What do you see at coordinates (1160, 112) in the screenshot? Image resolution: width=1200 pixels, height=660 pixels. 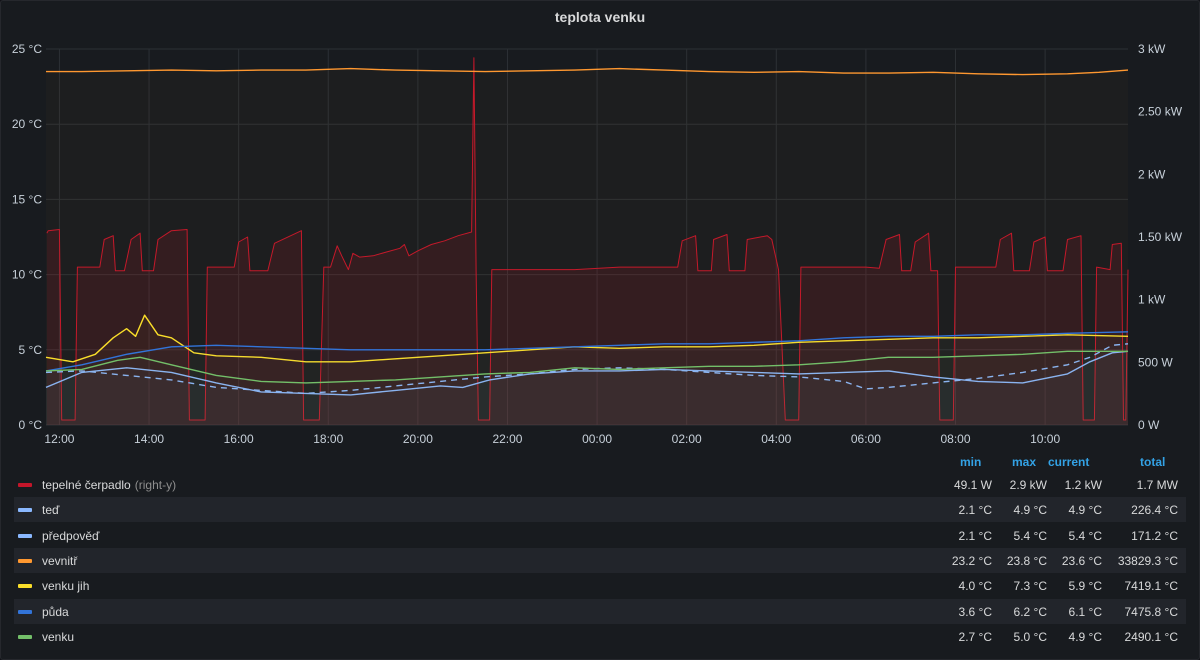 I see `y-right-tick-label: 2.50 kW` at bounding box center [1160, 112].